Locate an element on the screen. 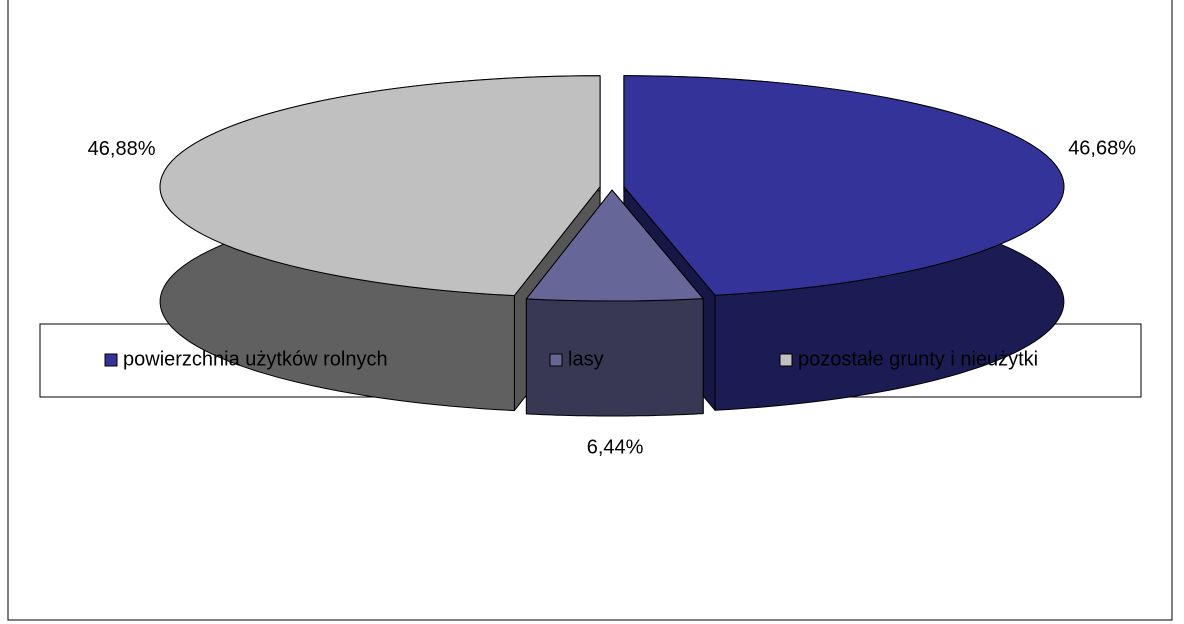 Image resolution: width=1184 pixels, height=624 pixels. data-label: 46,68% is located at coordinates (1102, 148).